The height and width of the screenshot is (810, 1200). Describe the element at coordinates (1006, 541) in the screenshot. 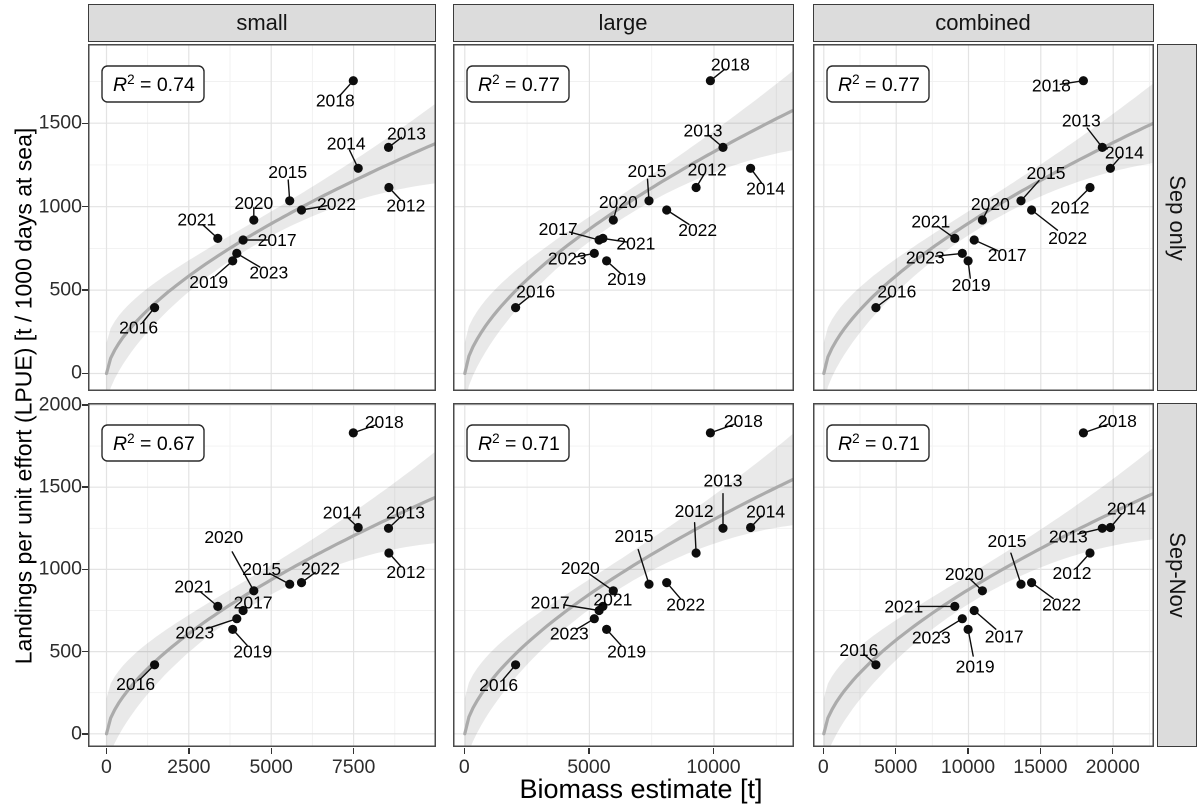

I see `point-label-2015: 2015` at that location.